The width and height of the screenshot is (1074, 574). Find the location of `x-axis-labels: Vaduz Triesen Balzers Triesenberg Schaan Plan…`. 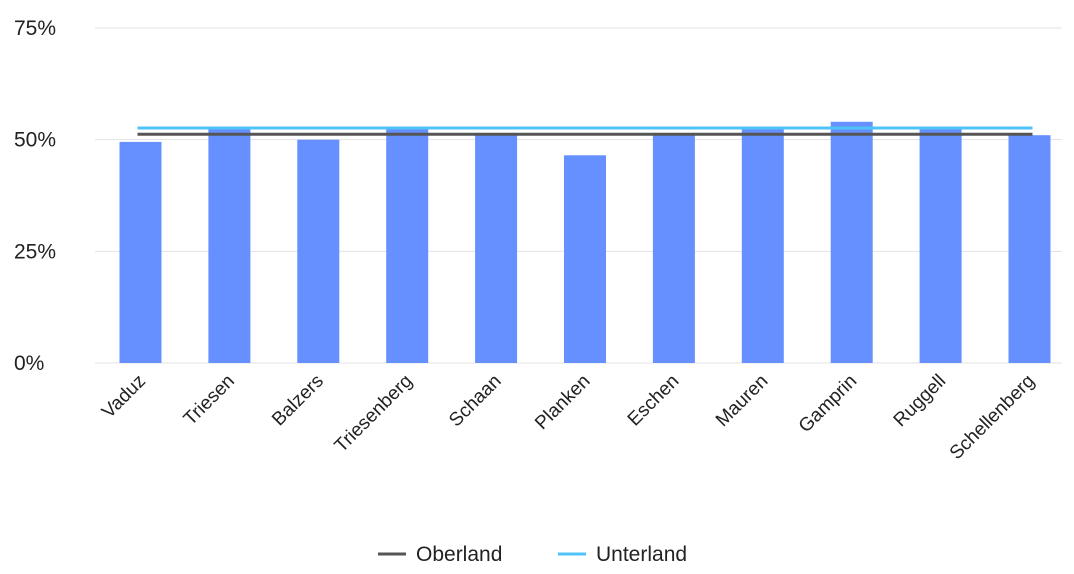

x-axis-labels: Vaduz Triesen Balzers Triesenberg Schaan Plan… is located at coordinates (568, 417).